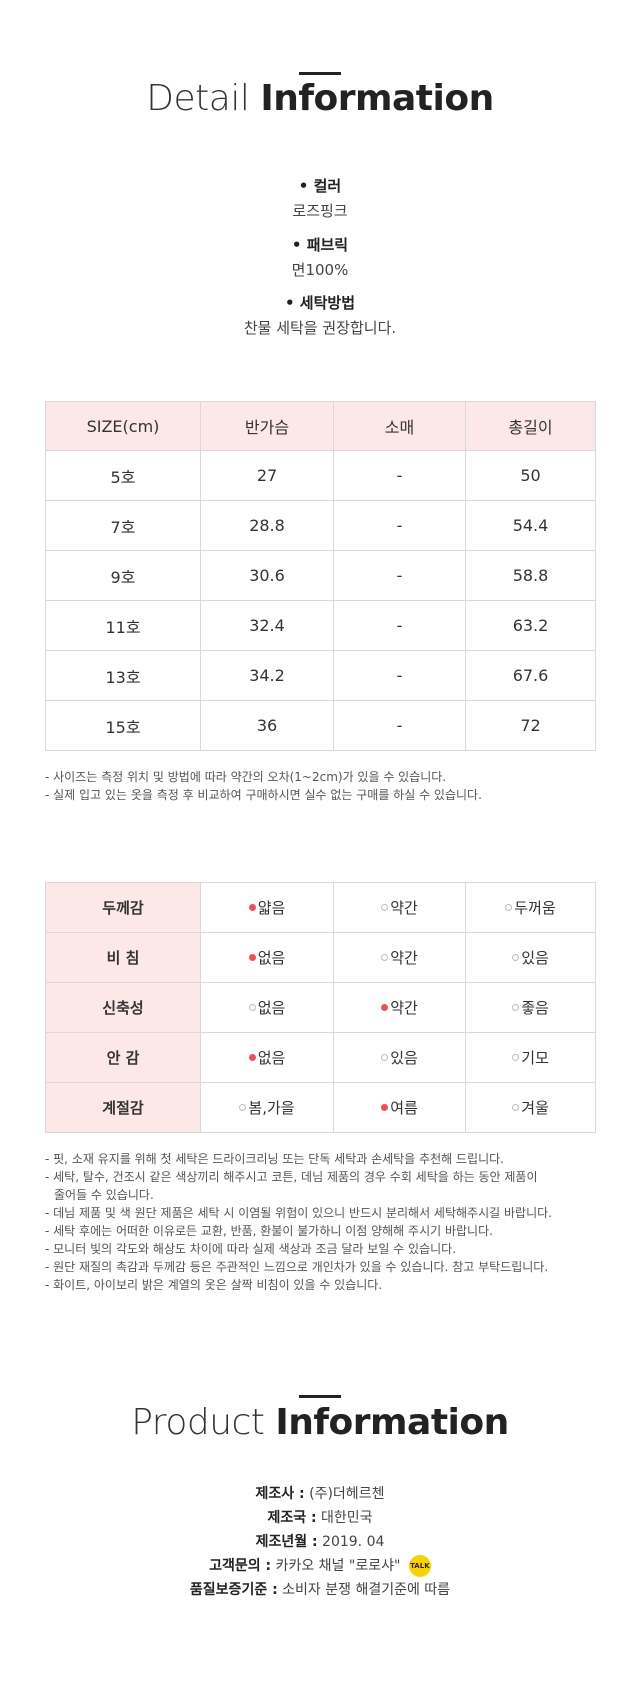  I want to click on table-row: 15호 36 - 72, so click(320, 725).